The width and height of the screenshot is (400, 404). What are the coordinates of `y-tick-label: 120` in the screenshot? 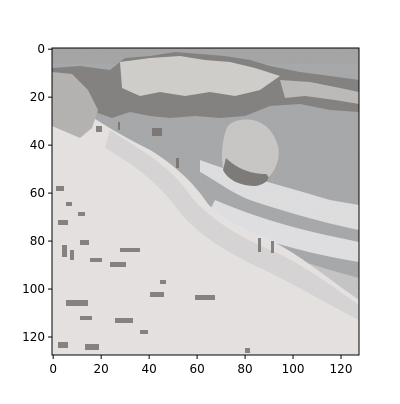 It's located at (33, 337).